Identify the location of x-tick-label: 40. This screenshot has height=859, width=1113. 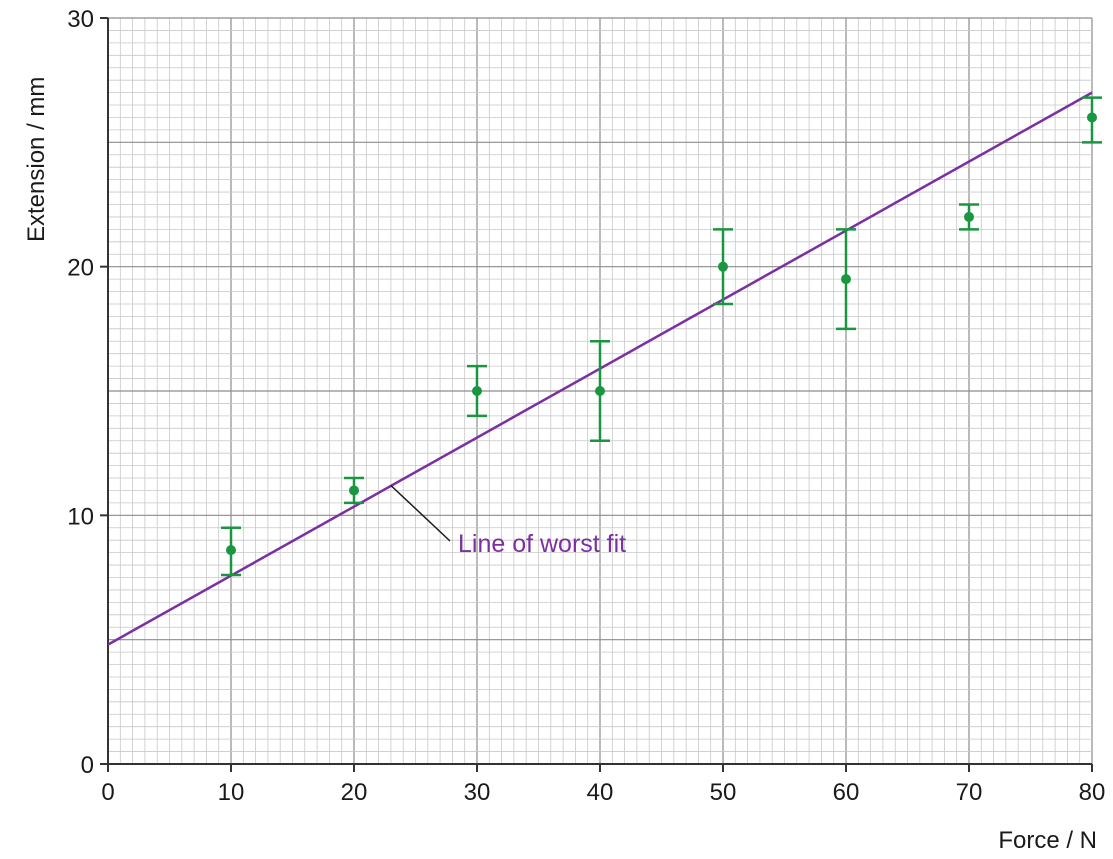
(600, 792).